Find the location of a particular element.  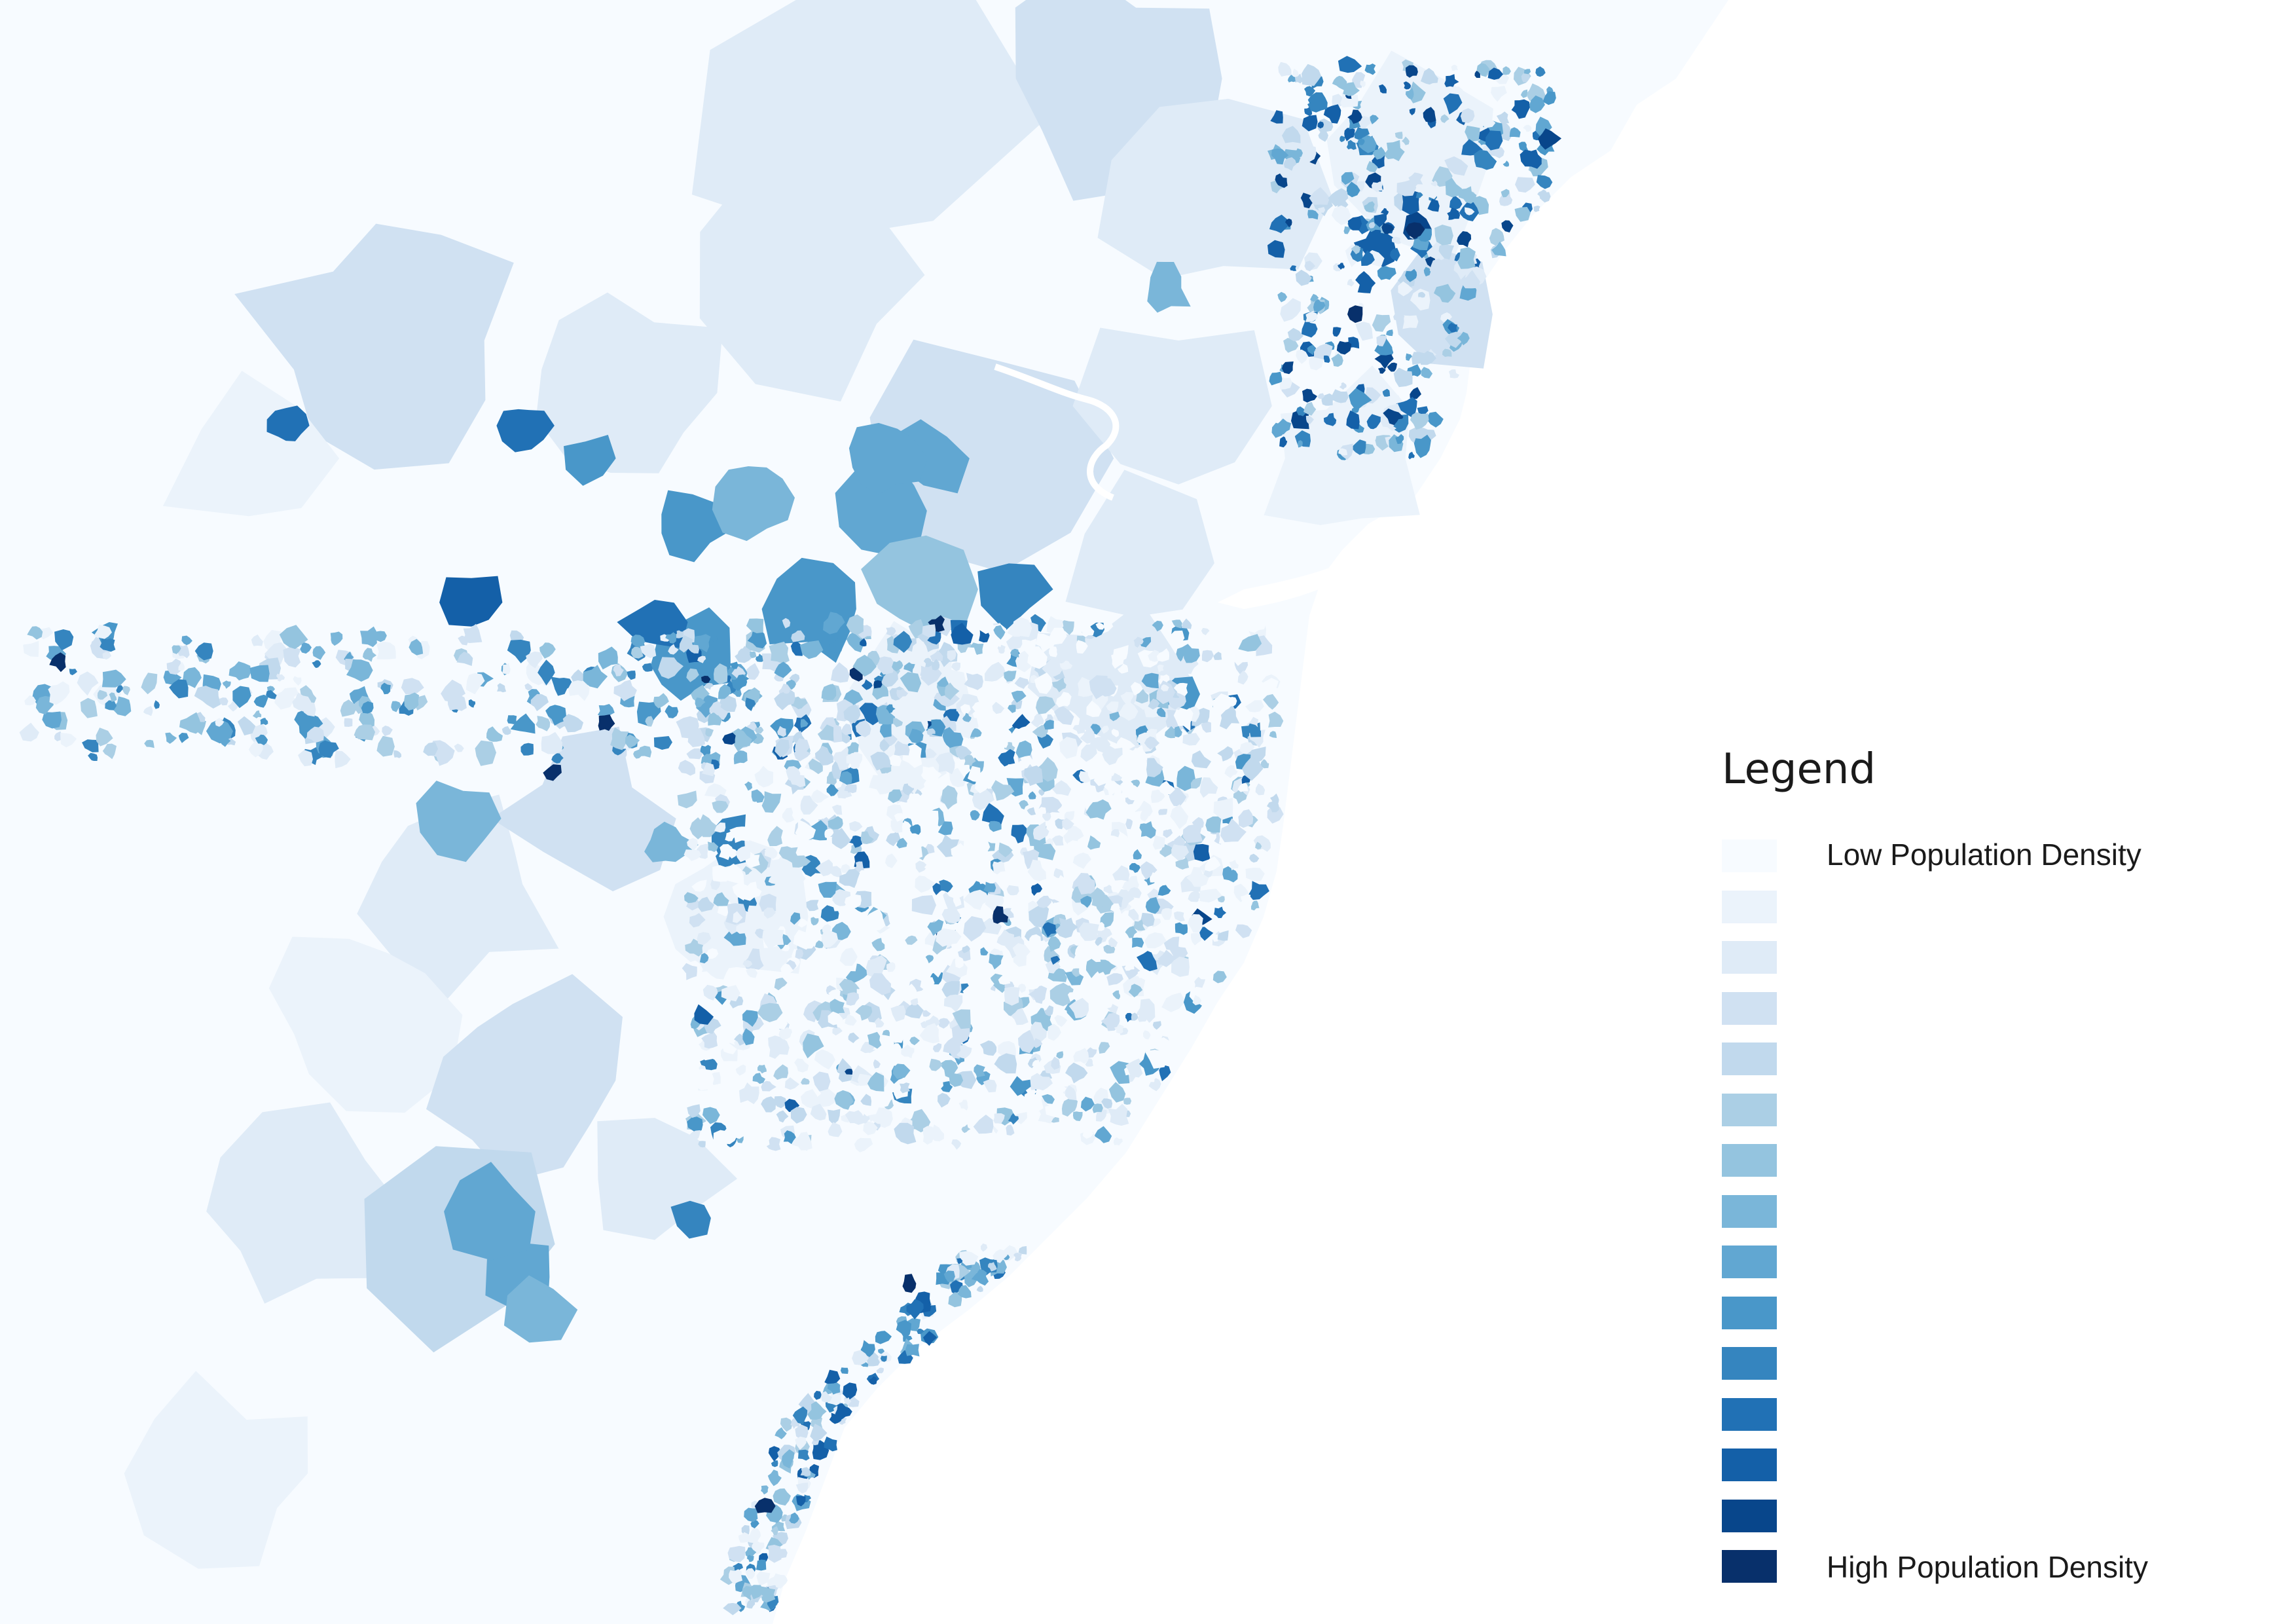

rural-region is located at coordinates (991, 455).